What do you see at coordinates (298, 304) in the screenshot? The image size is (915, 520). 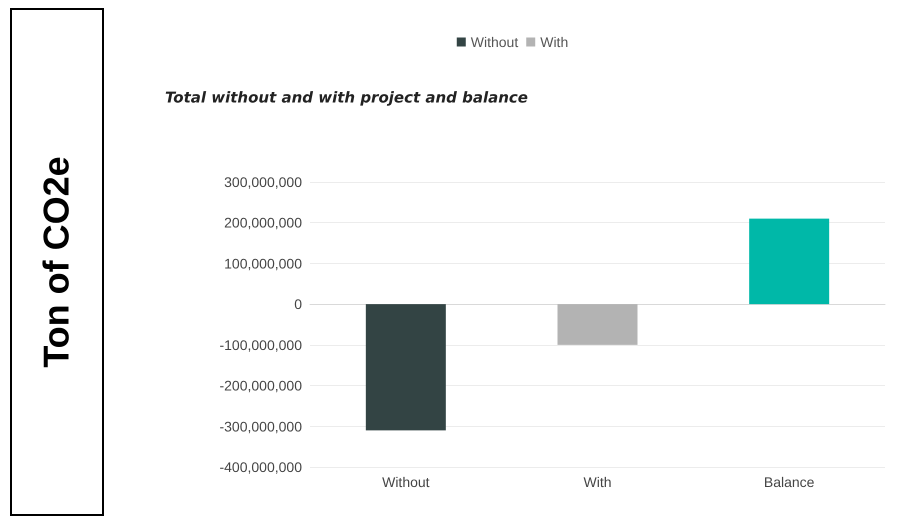 I see `y-tick-label: 0` at bounding box center [298, 304].